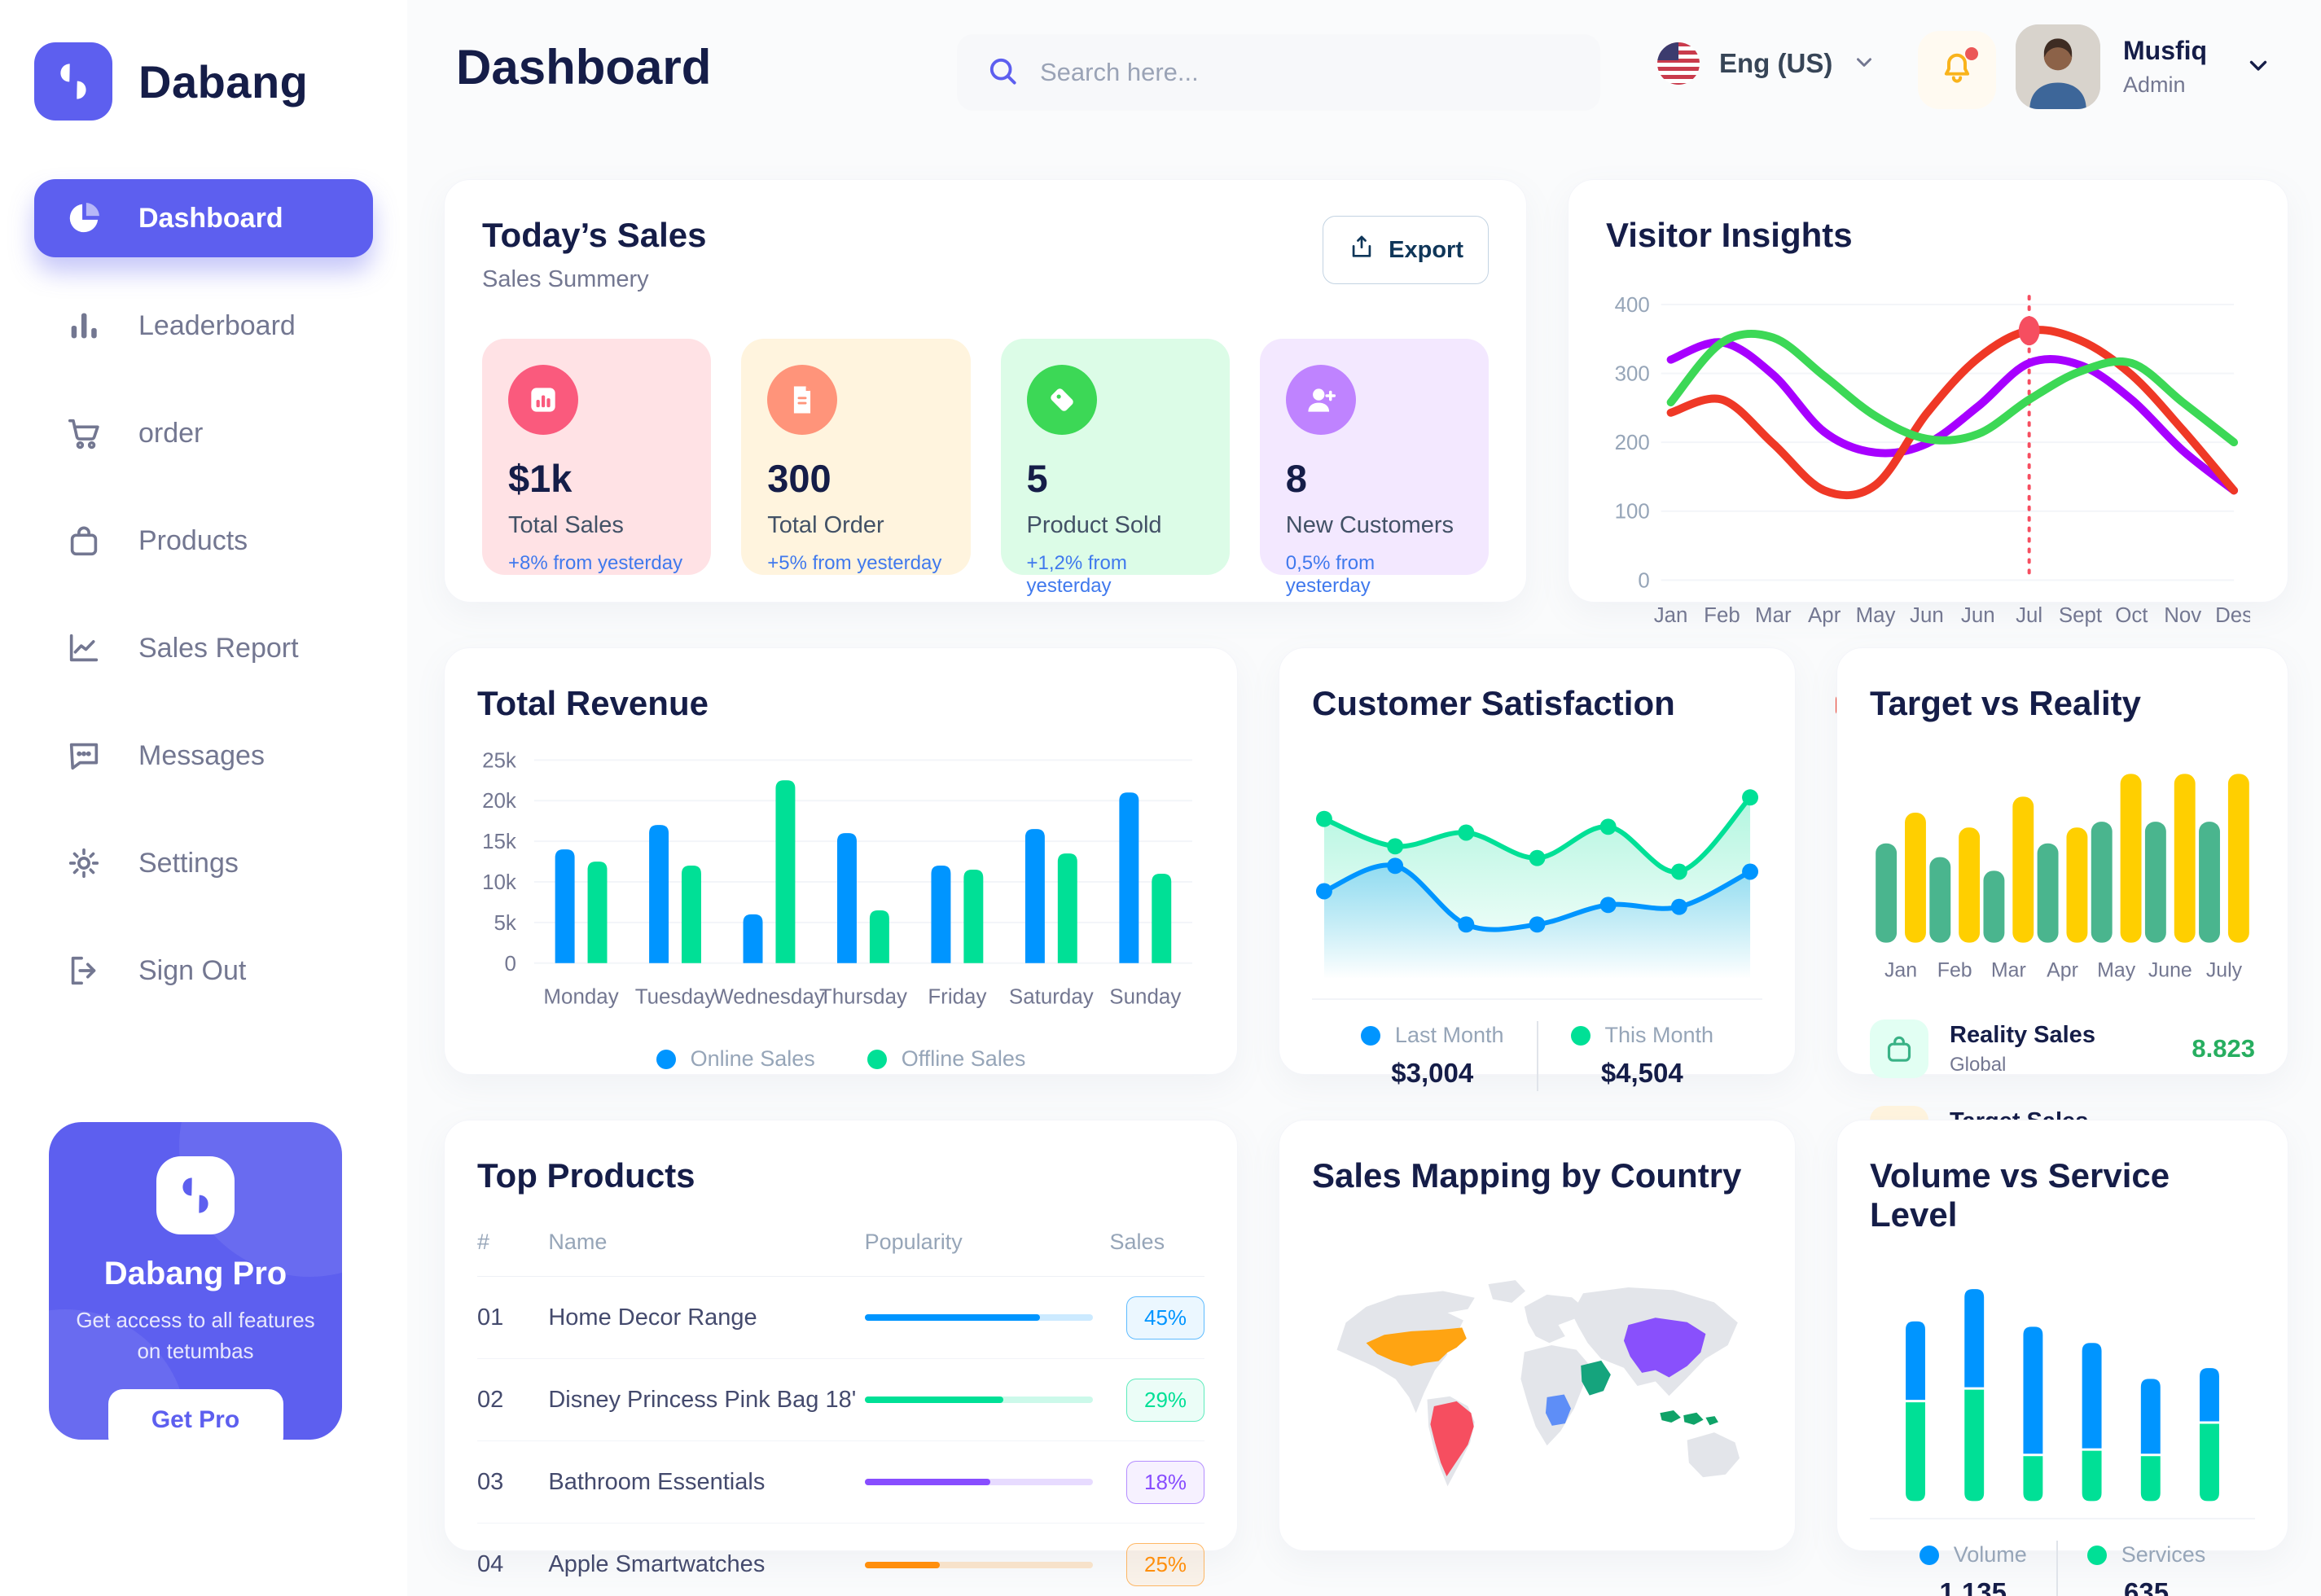 Image resolution: width=2321 pixels, height=1596 pixels. What do you see at coordinates (210, 218) in the screenshot?
I see `sidebar-item-label: Dashboard` at bounding box center [210, 218].